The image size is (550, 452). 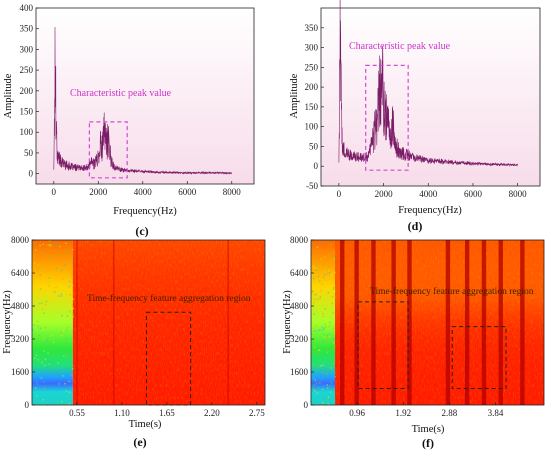 I want to click on panel-f-xtick-label: 3.84, so click(x=496, y=413).